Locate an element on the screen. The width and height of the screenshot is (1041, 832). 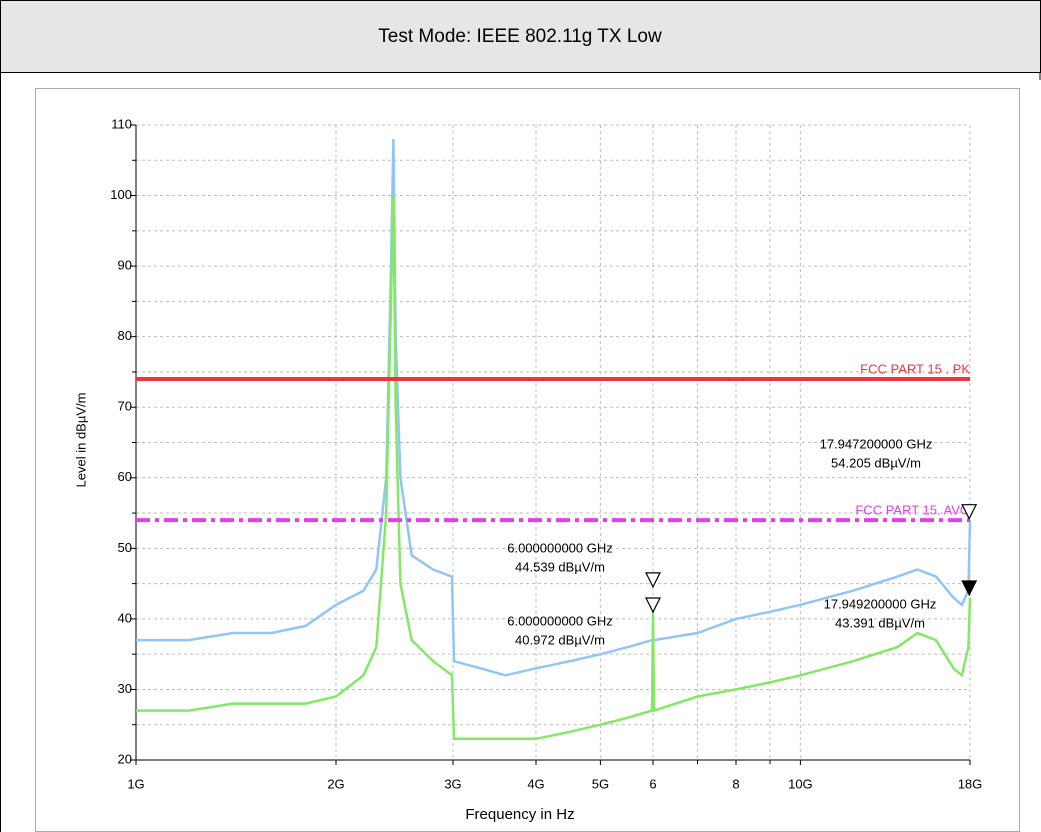
x-tick-label: 8 is located at coordinates (735, 783).